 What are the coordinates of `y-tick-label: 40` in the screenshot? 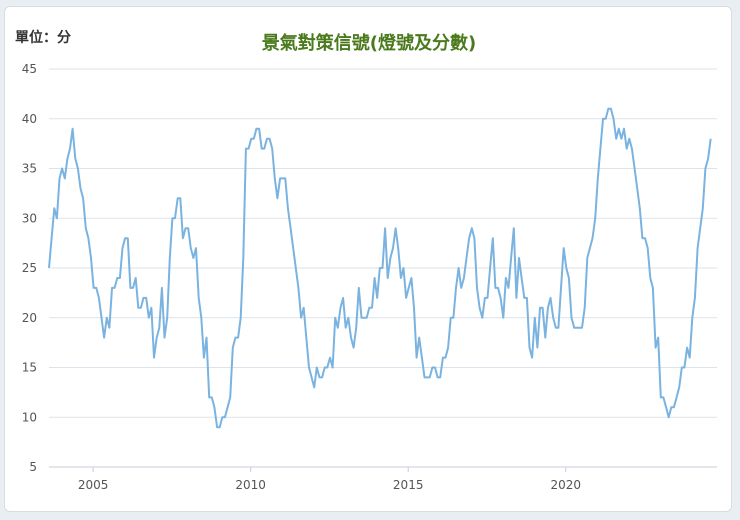 It's located at (29, 119).